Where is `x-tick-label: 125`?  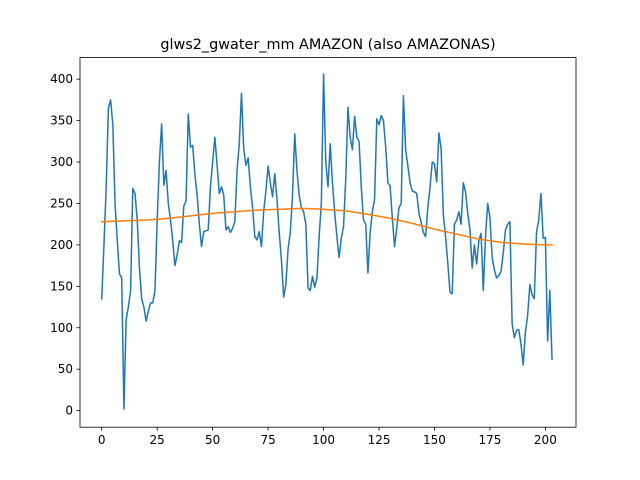
x-tick-label: 125 is located at coordinates (379, 440).